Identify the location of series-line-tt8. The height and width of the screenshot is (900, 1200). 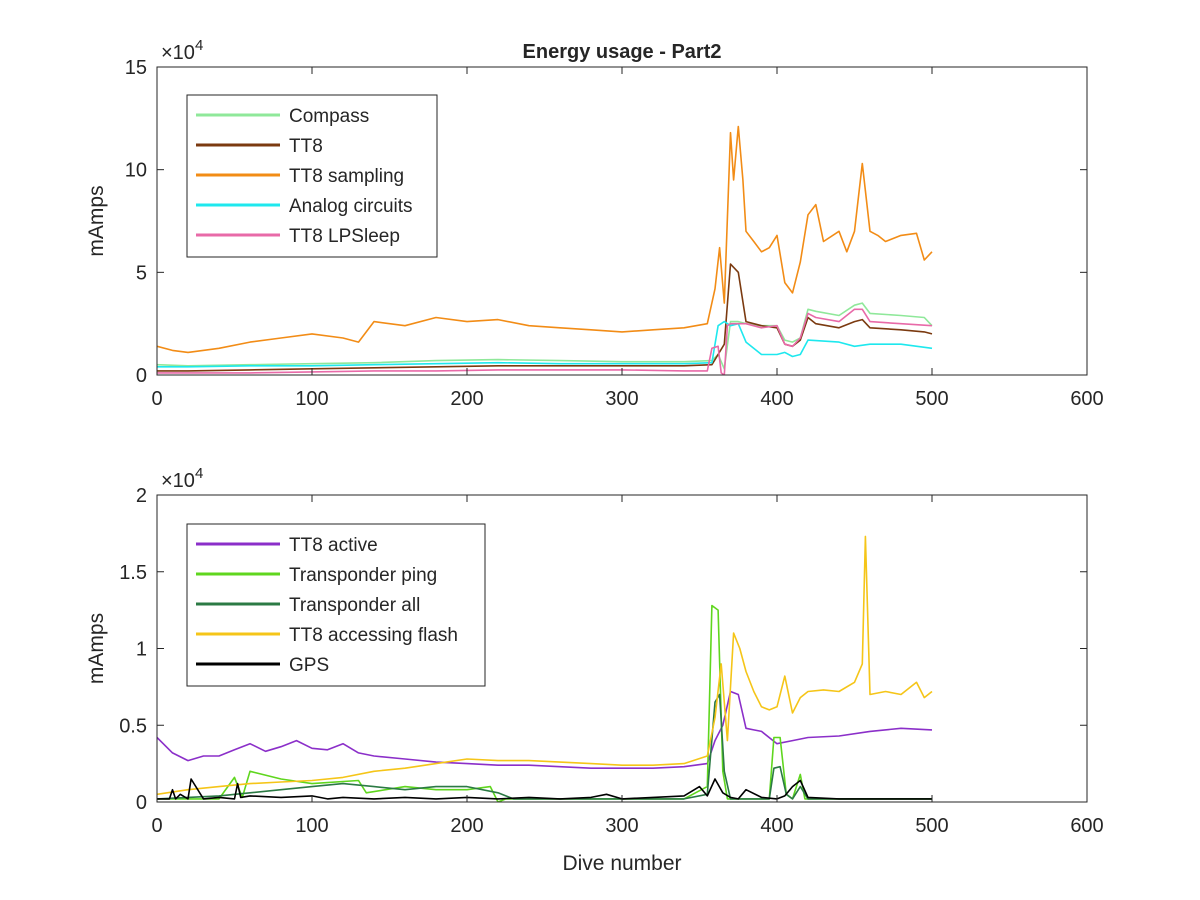
(545, 317).